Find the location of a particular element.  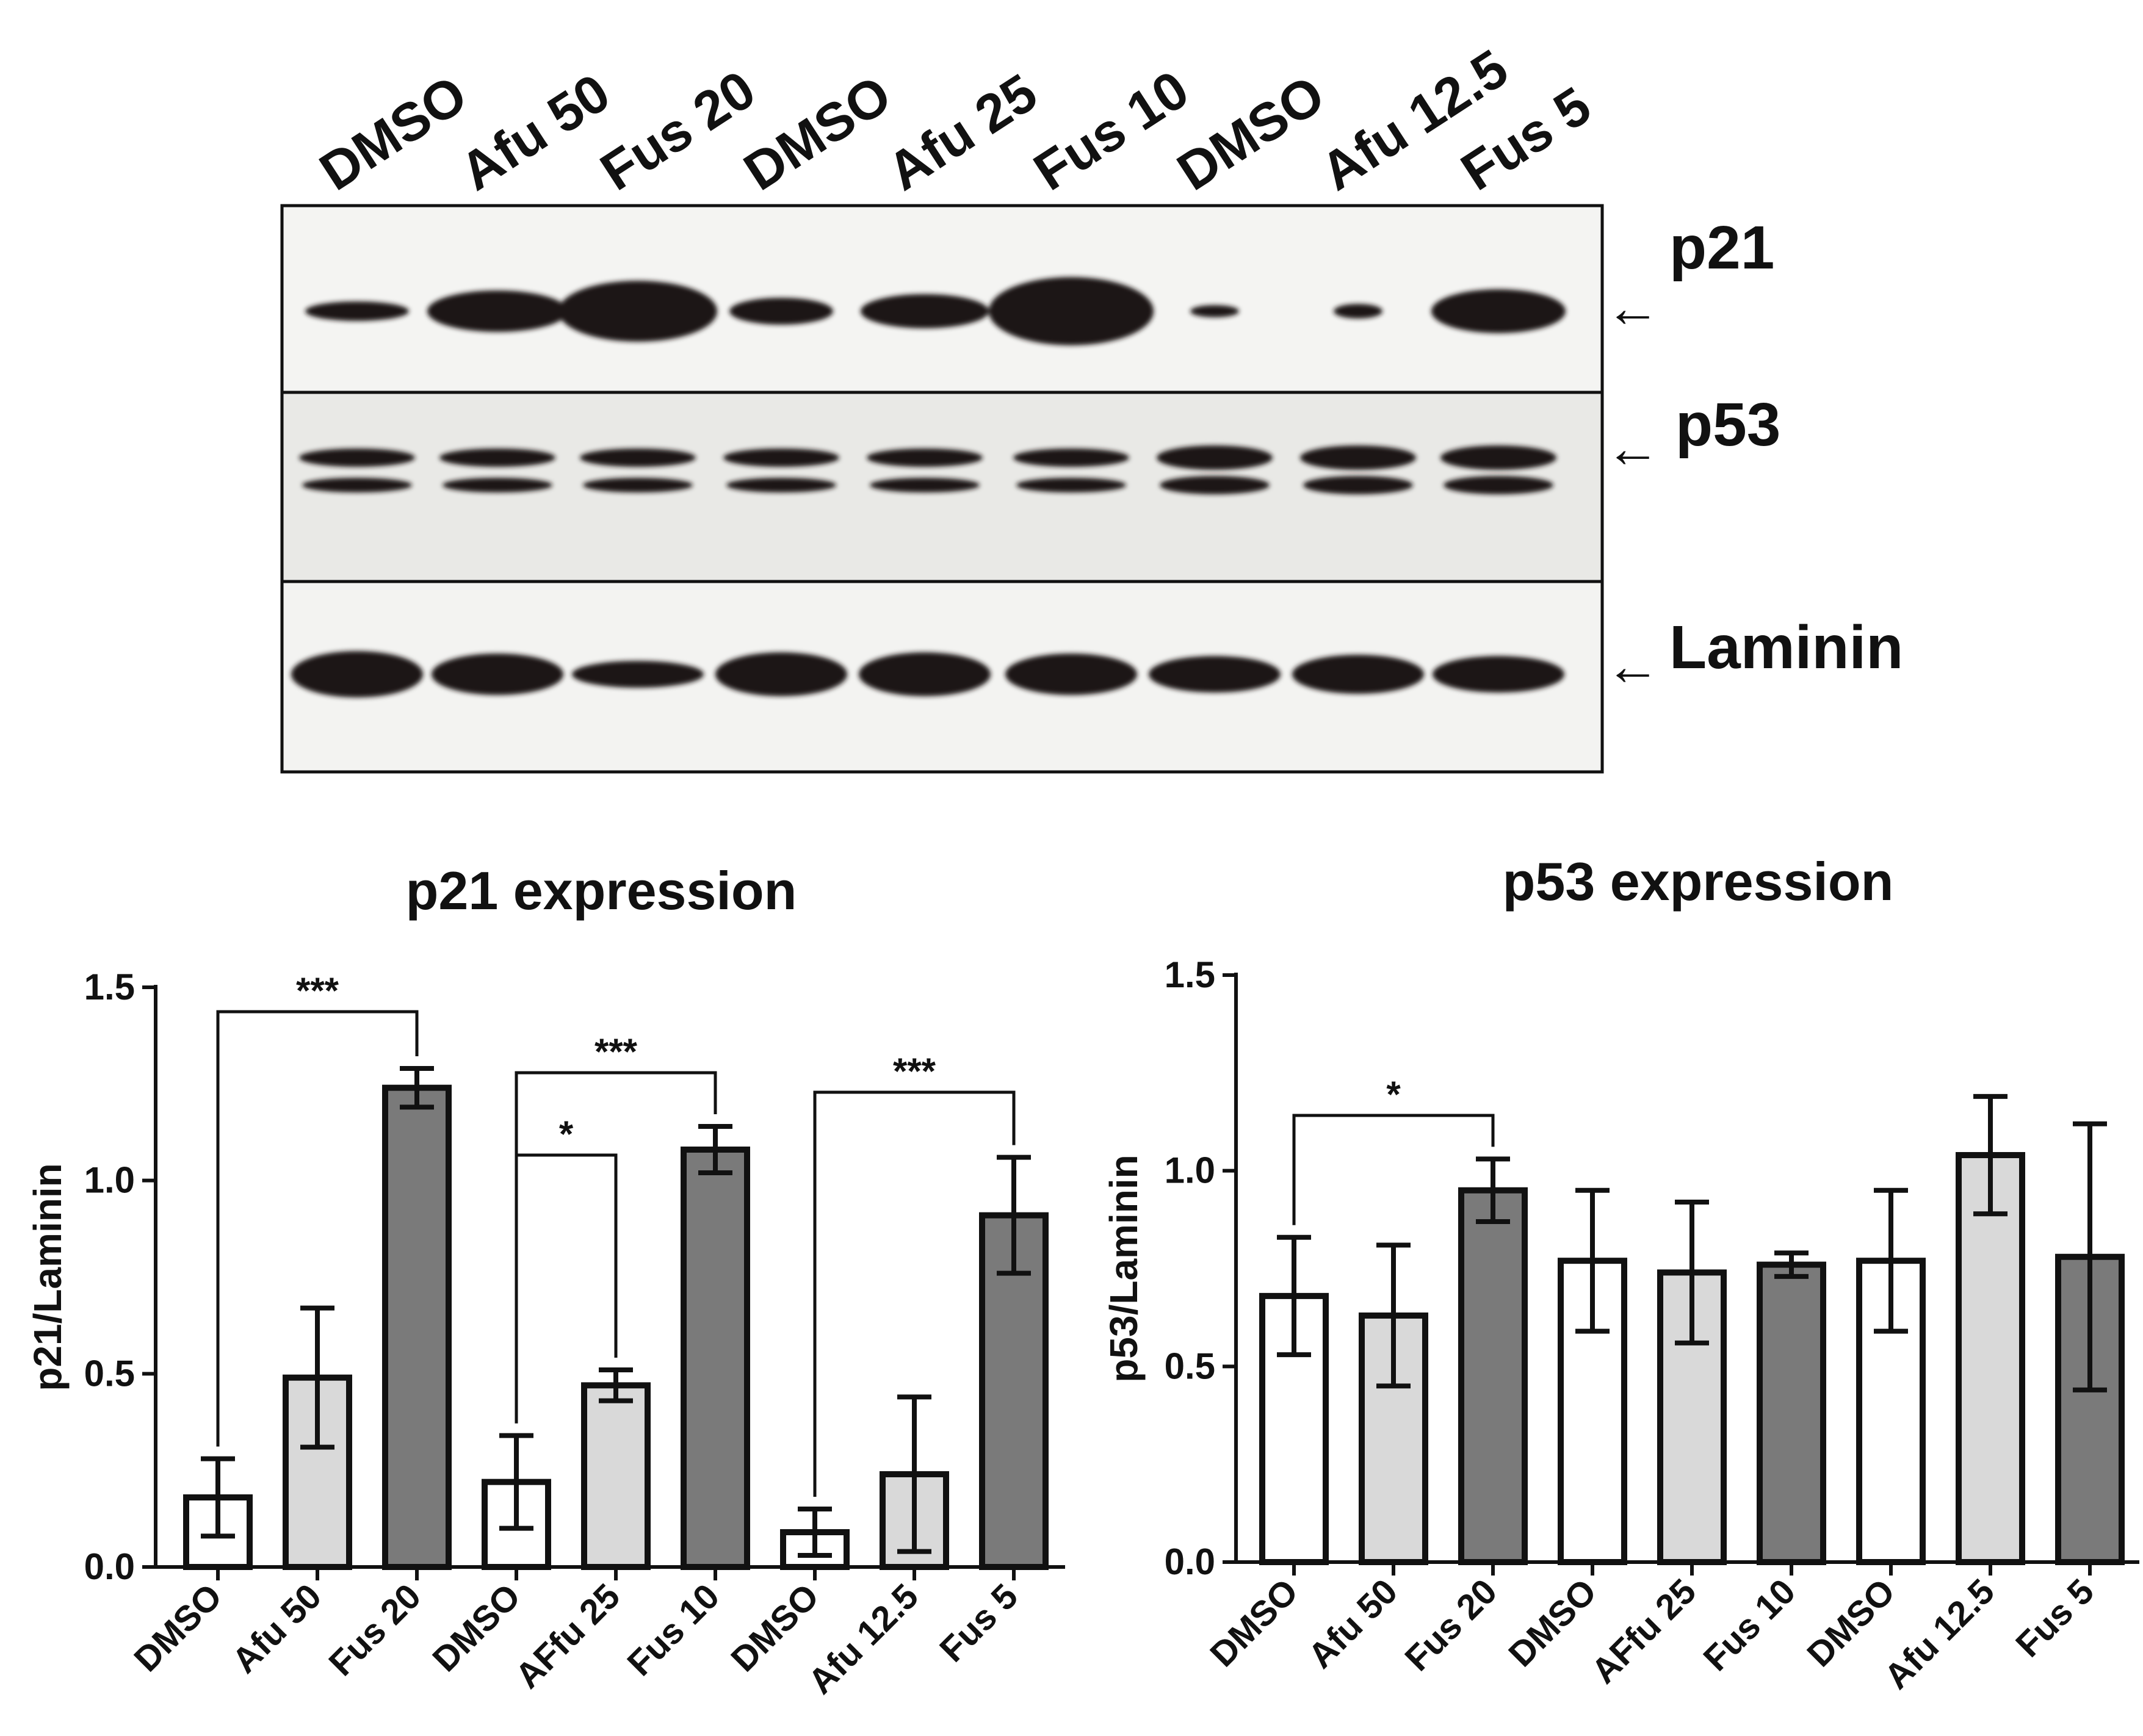

chart-title: p53 expression is located at coordinates (1699, 881).